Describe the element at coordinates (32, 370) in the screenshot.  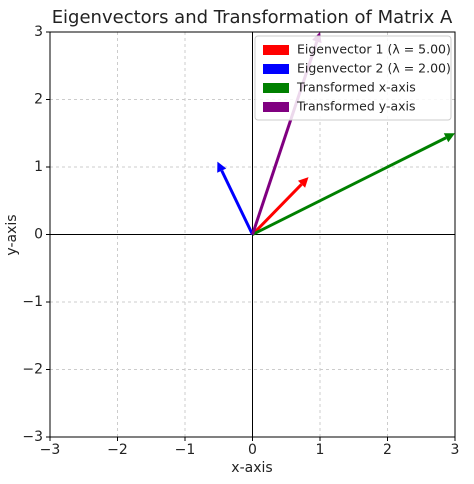
I see `y-tick-label: −2` at that location.